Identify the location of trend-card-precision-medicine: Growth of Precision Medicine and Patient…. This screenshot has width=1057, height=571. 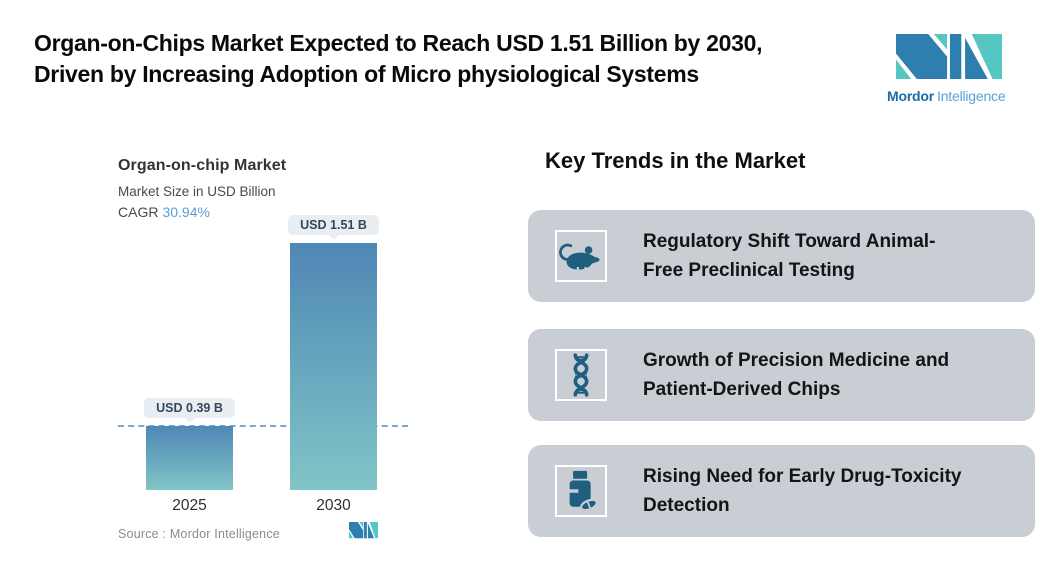
(781, 375).